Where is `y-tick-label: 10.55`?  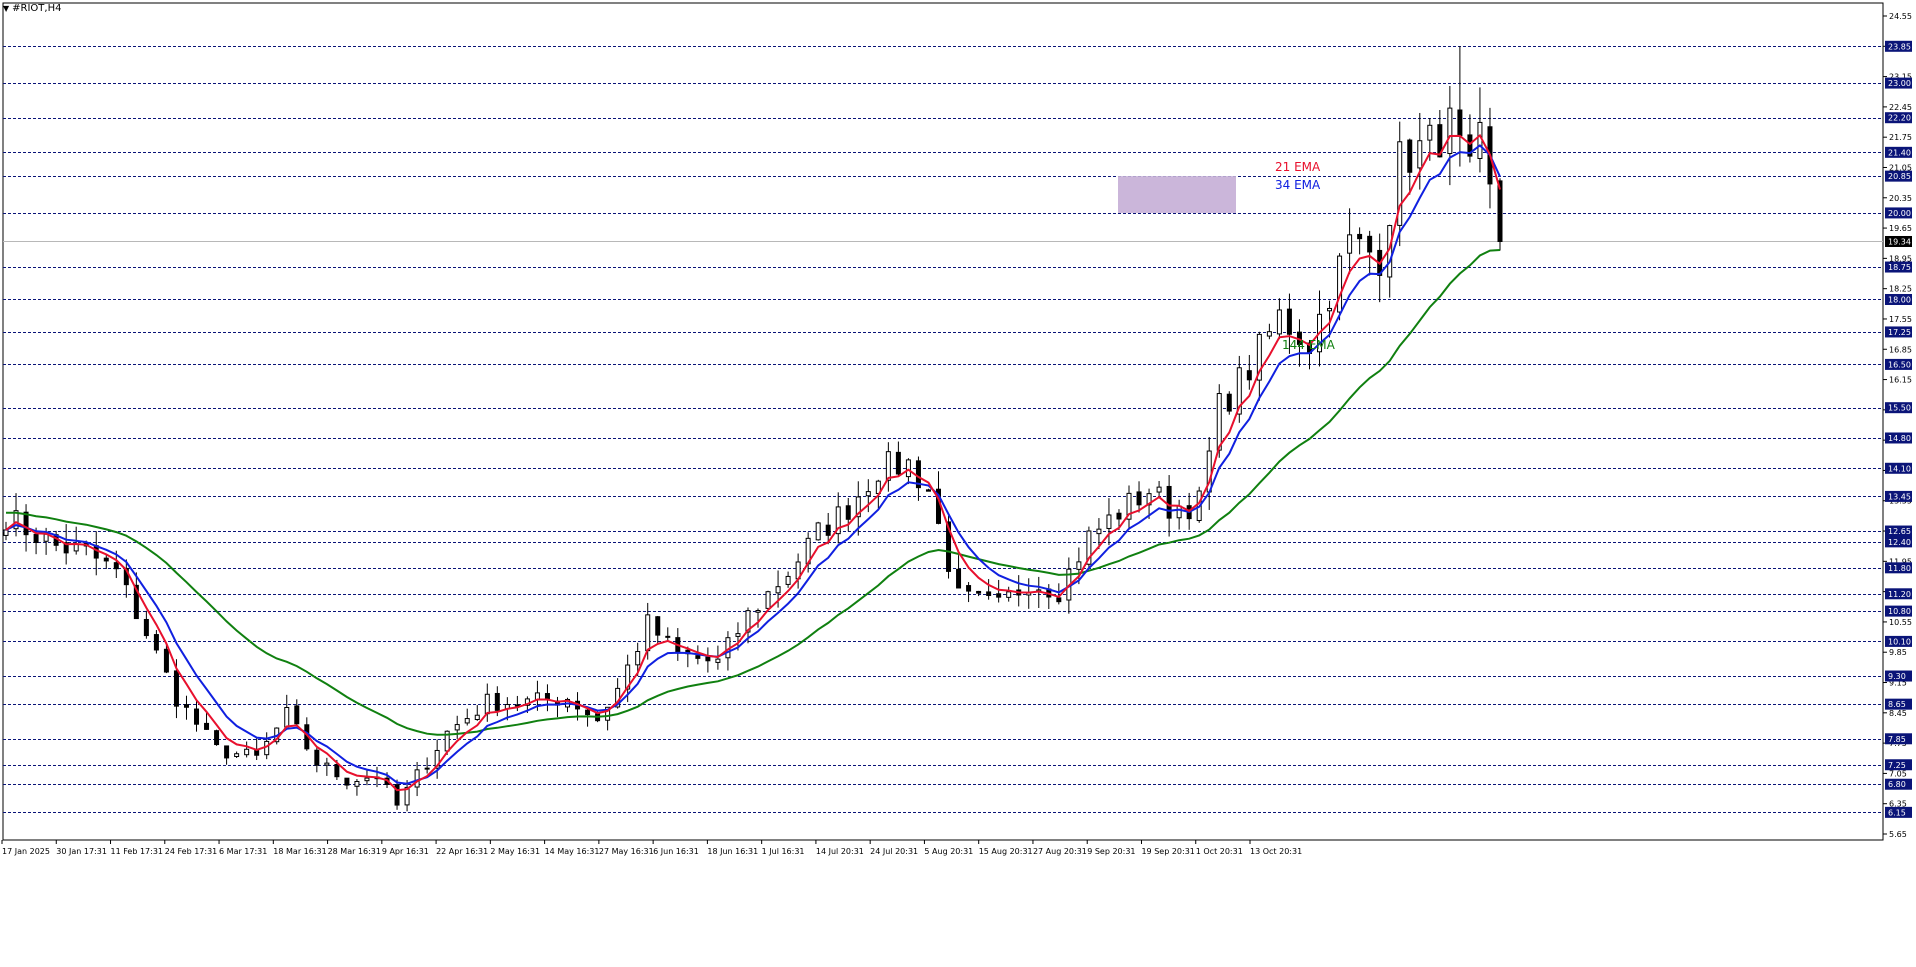 y-tick-label: 10.55 is located at coordinates (1900, 622).